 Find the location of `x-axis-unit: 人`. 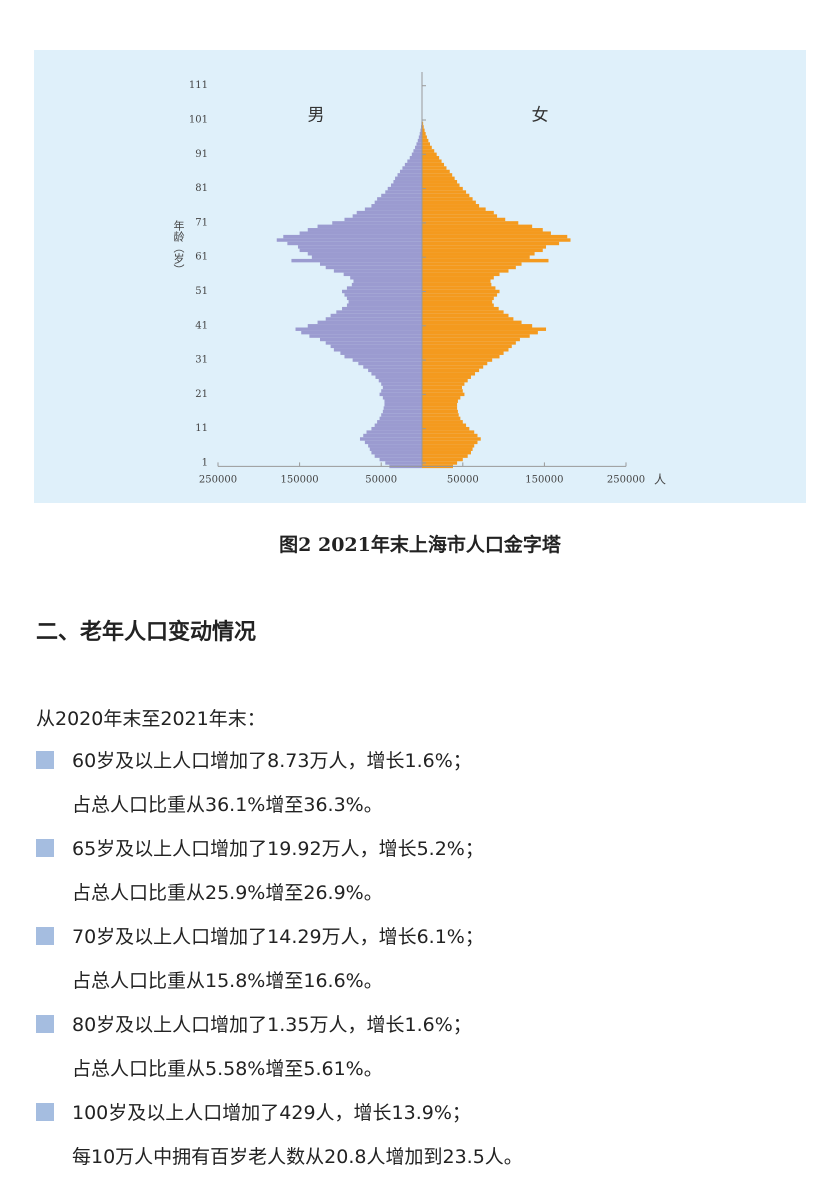

x-axis-unit: 人 is located at coordinates (660, 480).